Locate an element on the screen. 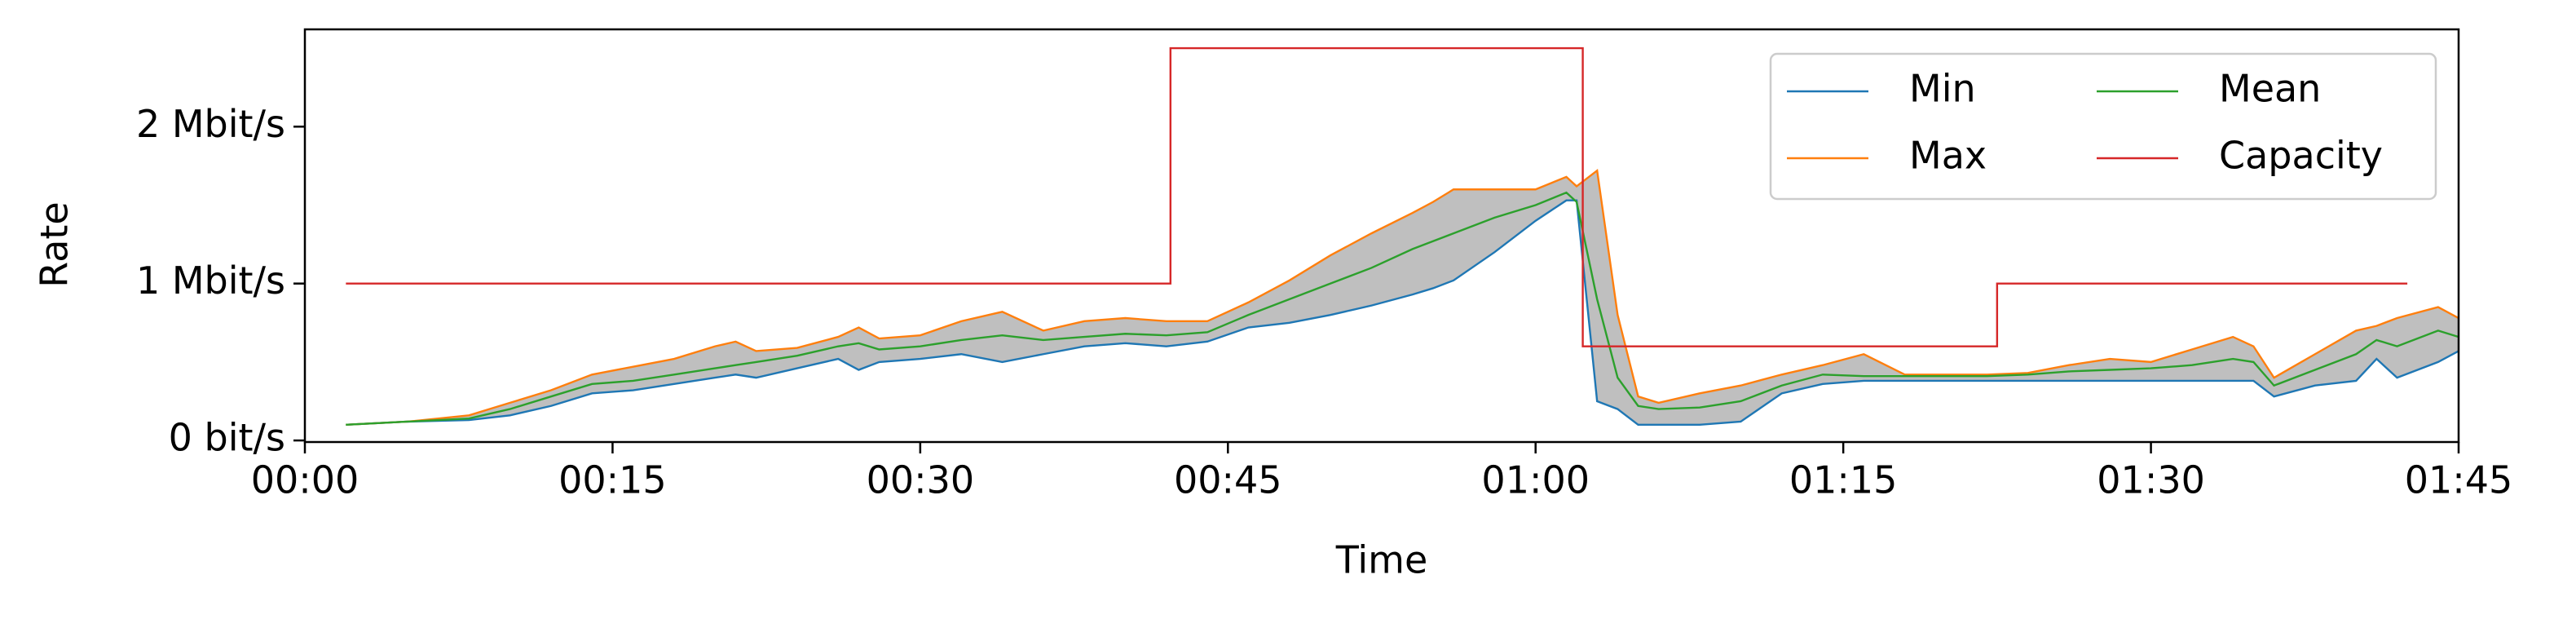  x-tick-label: 00:15 is located at coordinates (612, 480).